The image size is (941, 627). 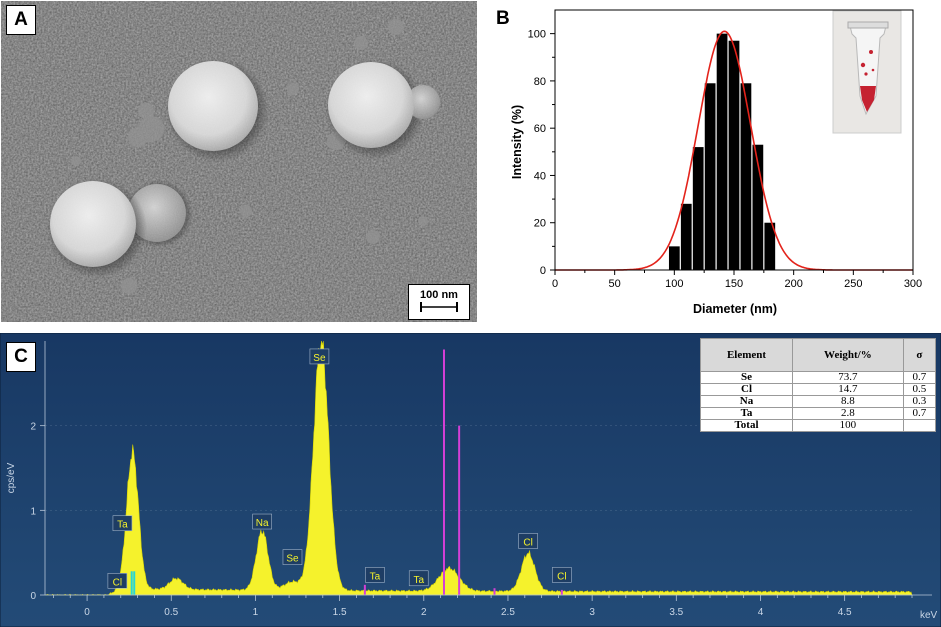 I want to click on y-tick-label-5: 100, so click(x=537, y=35).